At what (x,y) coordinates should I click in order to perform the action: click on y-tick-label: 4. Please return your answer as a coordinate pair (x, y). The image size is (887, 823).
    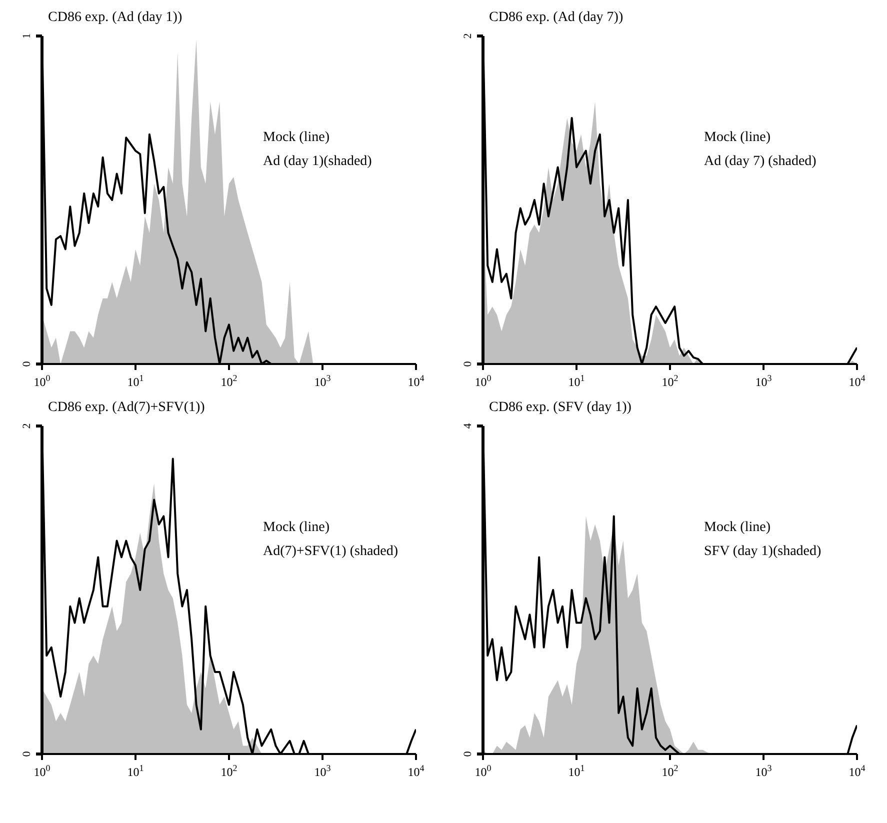
    Looking at the image, I should click on (468, 425).